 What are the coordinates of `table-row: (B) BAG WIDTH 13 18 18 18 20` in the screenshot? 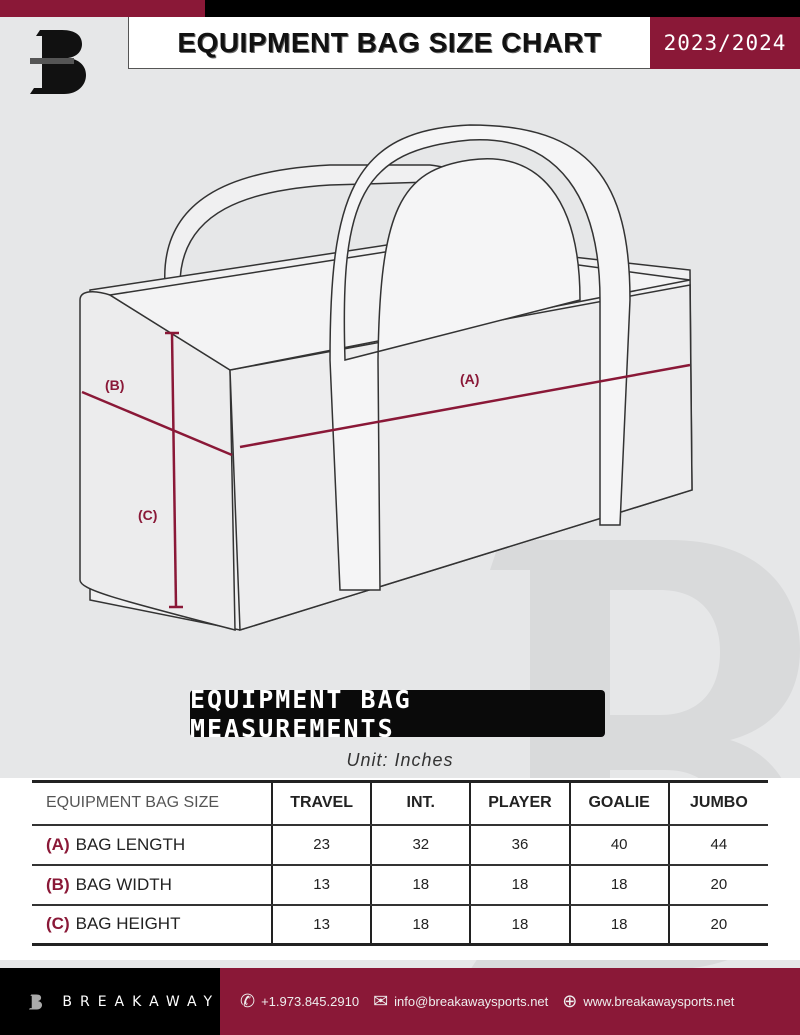 It's located at (400, 885).